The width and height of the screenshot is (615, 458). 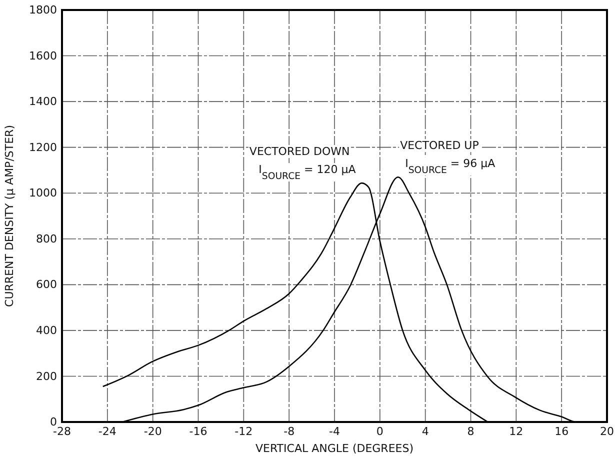 What do you see at coordinates (243, 431) in the screenshot?
I see `x-tick-label: -12` at bounding box center [243, 431].